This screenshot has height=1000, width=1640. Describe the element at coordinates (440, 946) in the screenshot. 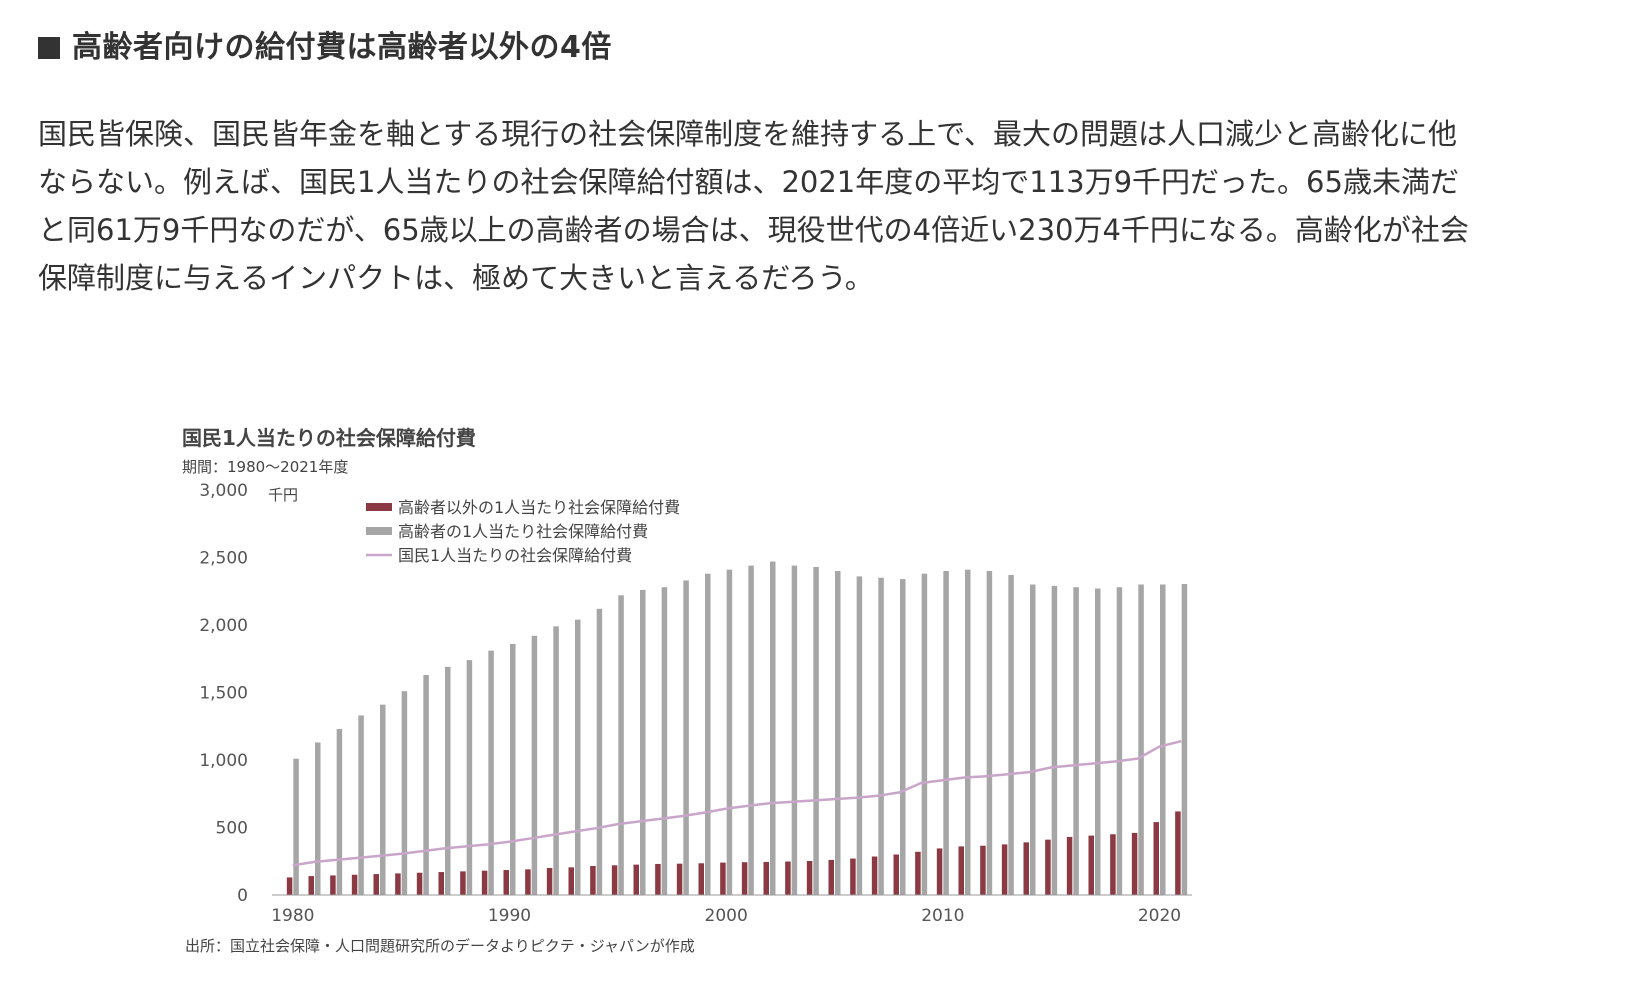

I see `chart-source: 出所：国立社会保障・人口問題研究所のデータよりピクテ・ジャパンが作成` at that location.